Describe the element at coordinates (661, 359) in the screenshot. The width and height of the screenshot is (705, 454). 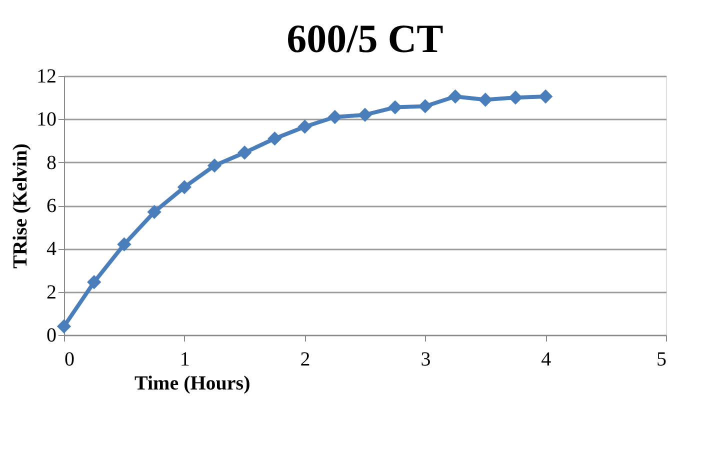
I see `x-tick-label: 5` at that location.